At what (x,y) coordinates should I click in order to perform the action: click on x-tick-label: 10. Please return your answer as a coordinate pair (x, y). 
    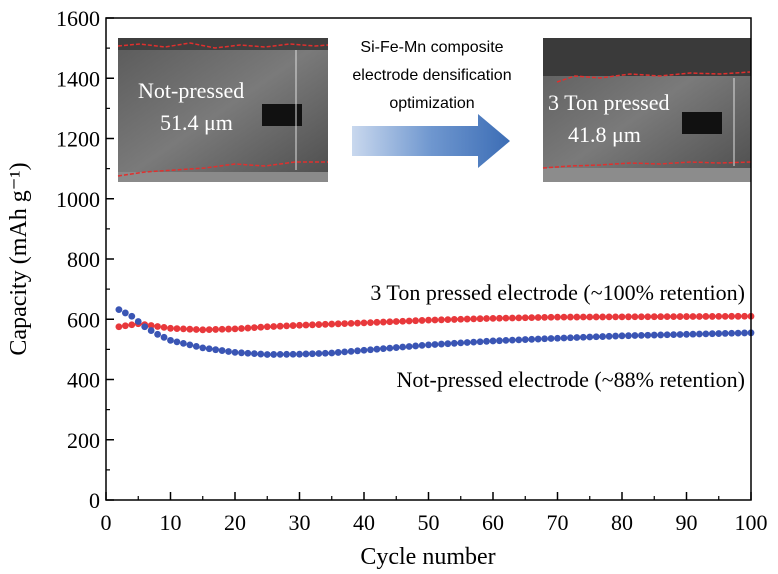
    Looking at the image, I should click on (171, 522).